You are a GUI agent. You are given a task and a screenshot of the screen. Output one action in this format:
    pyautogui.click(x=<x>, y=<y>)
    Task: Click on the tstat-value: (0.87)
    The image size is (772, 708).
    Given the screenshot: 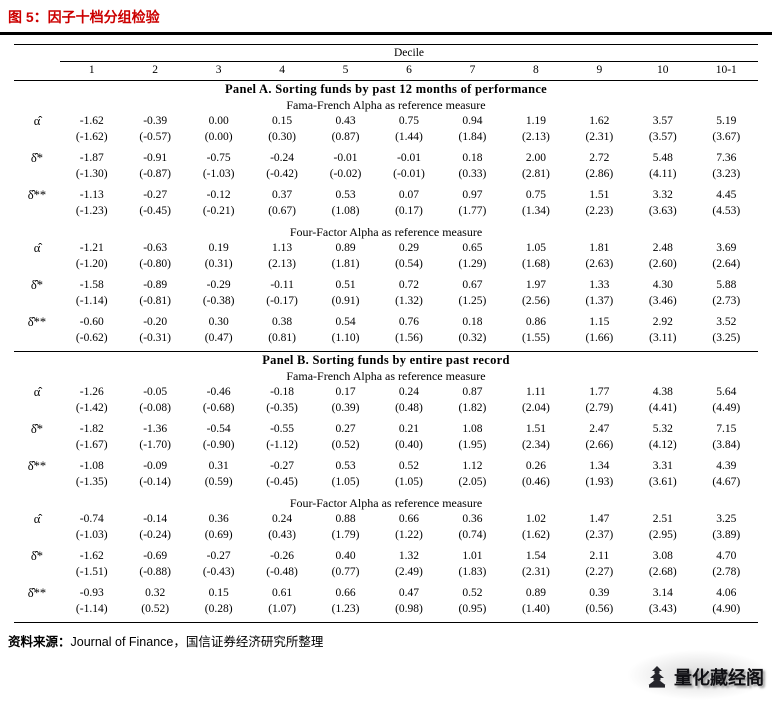 What is the action you would take?
    pyautogui.click(x=345, y=137)
    